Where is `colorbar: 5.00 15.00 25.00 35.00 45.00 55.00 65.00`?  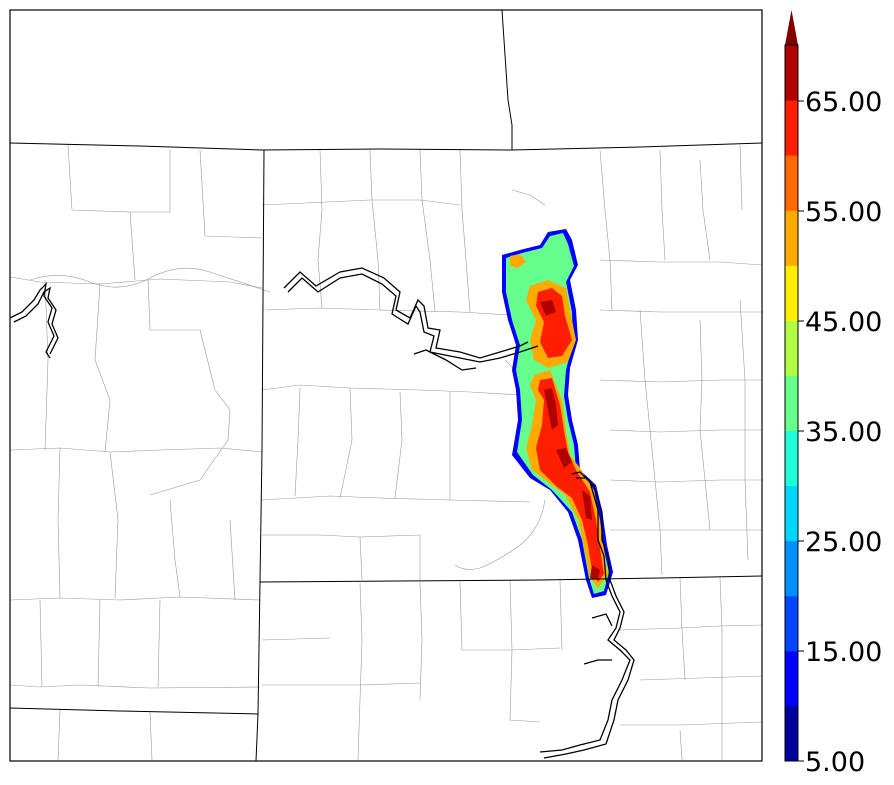
colorbar: 5.00 15.00 25.00 35.00 45.00 55.00 65.00 is located at coordinates (833, 394).